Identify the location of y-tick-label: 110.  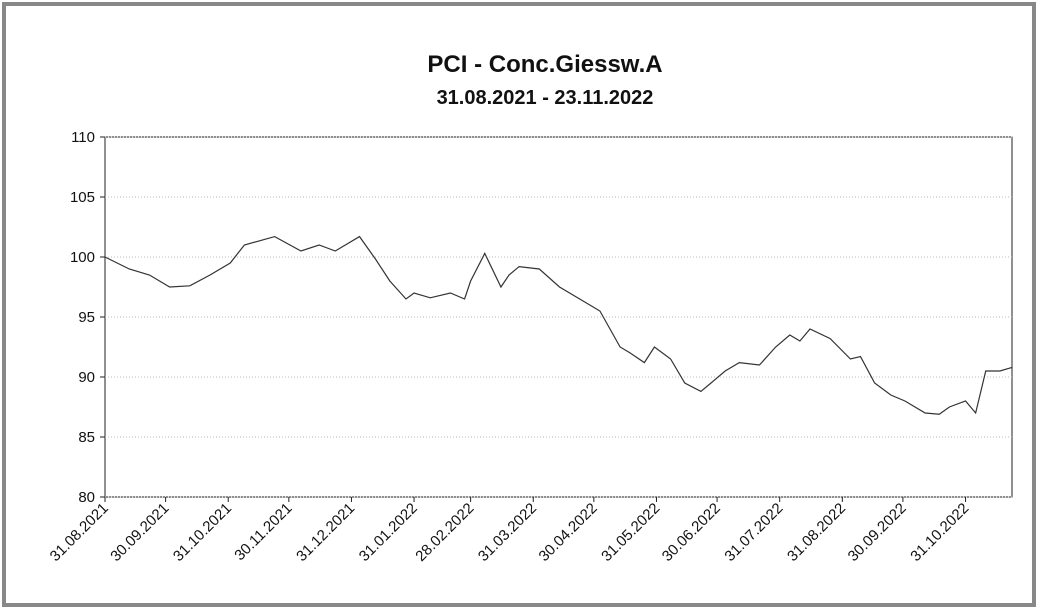
(83, 137).